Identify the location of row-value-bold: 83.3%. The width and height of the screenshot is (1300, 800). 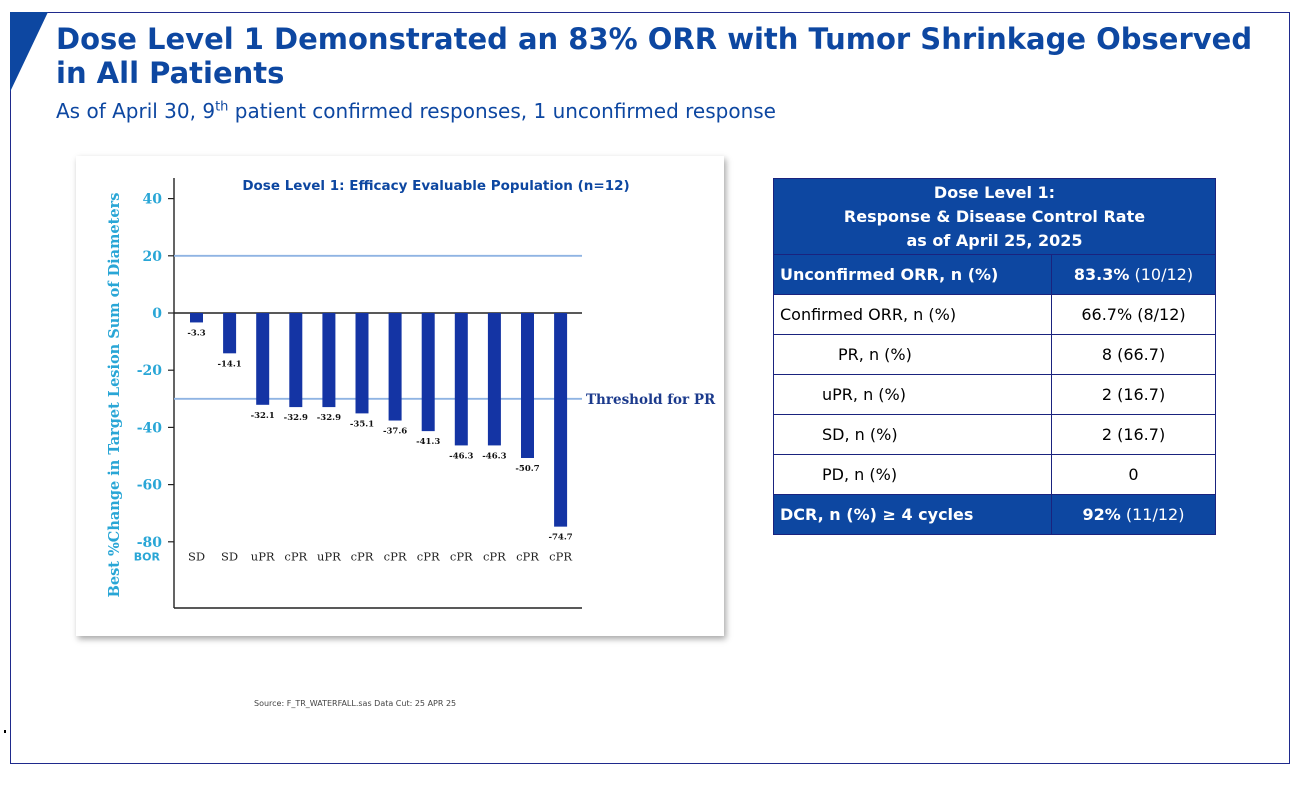
(1101, 274).